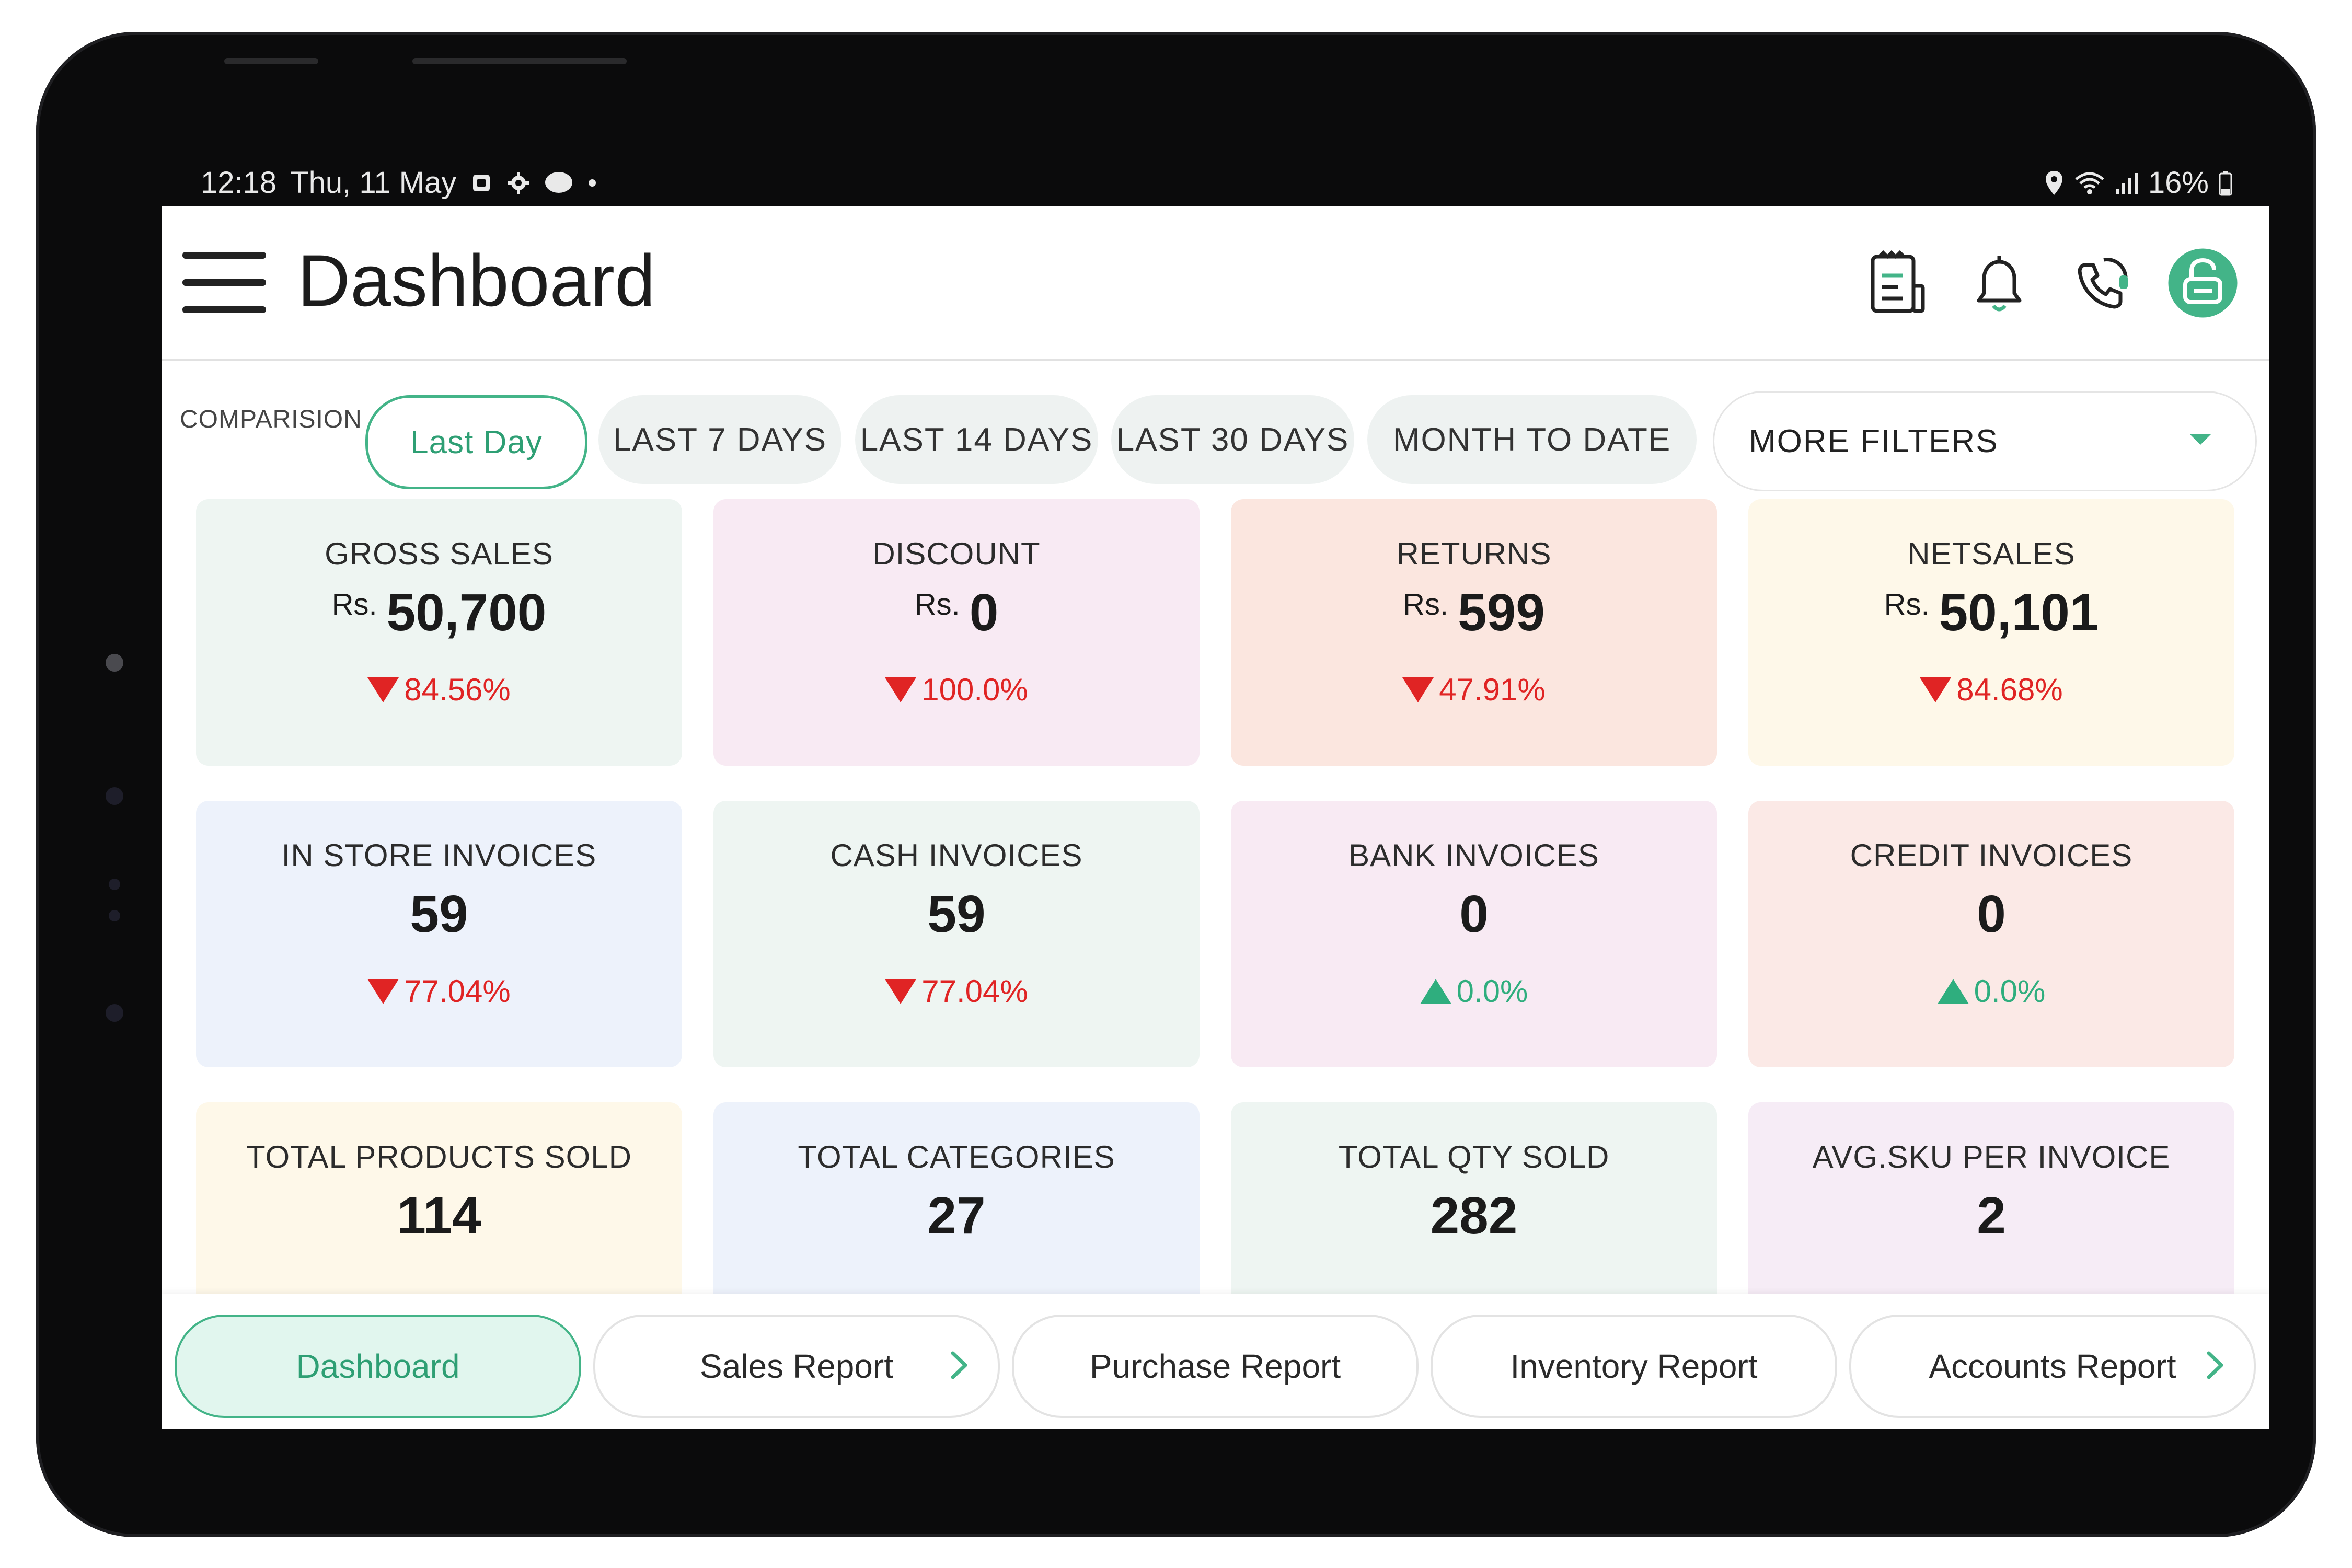  Describe the element at coordinates (439, 855) in the screenshot. I see `card-label: IN STORE INVOICES` at that location.